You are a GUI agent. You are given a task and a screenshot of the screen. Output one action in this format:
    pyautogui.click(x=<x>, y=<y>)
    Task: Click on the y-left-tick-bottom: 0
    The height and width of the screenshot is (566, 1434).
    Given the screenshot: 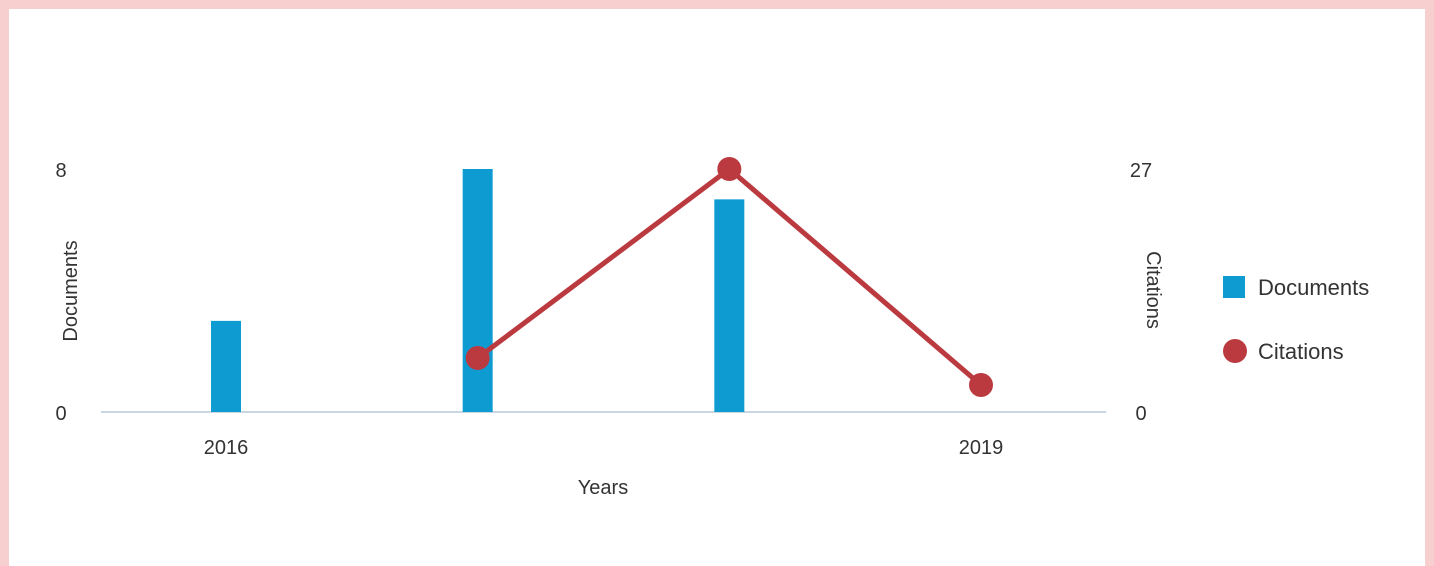 What is the action you would take?
    pyautogui.click(x=60, y=414)
    